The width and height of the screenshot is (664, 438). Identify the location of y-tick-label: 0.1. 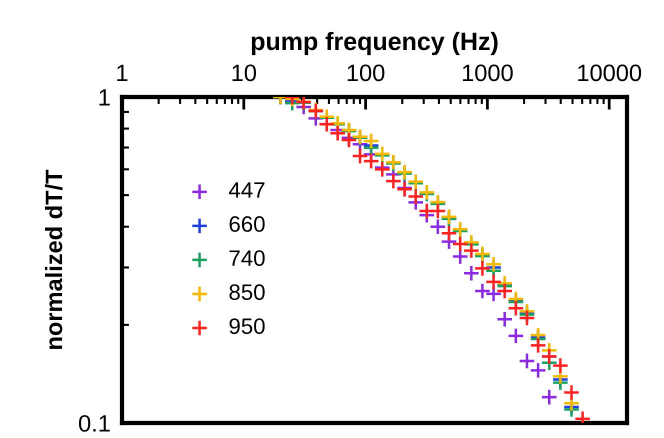
(94, 423).